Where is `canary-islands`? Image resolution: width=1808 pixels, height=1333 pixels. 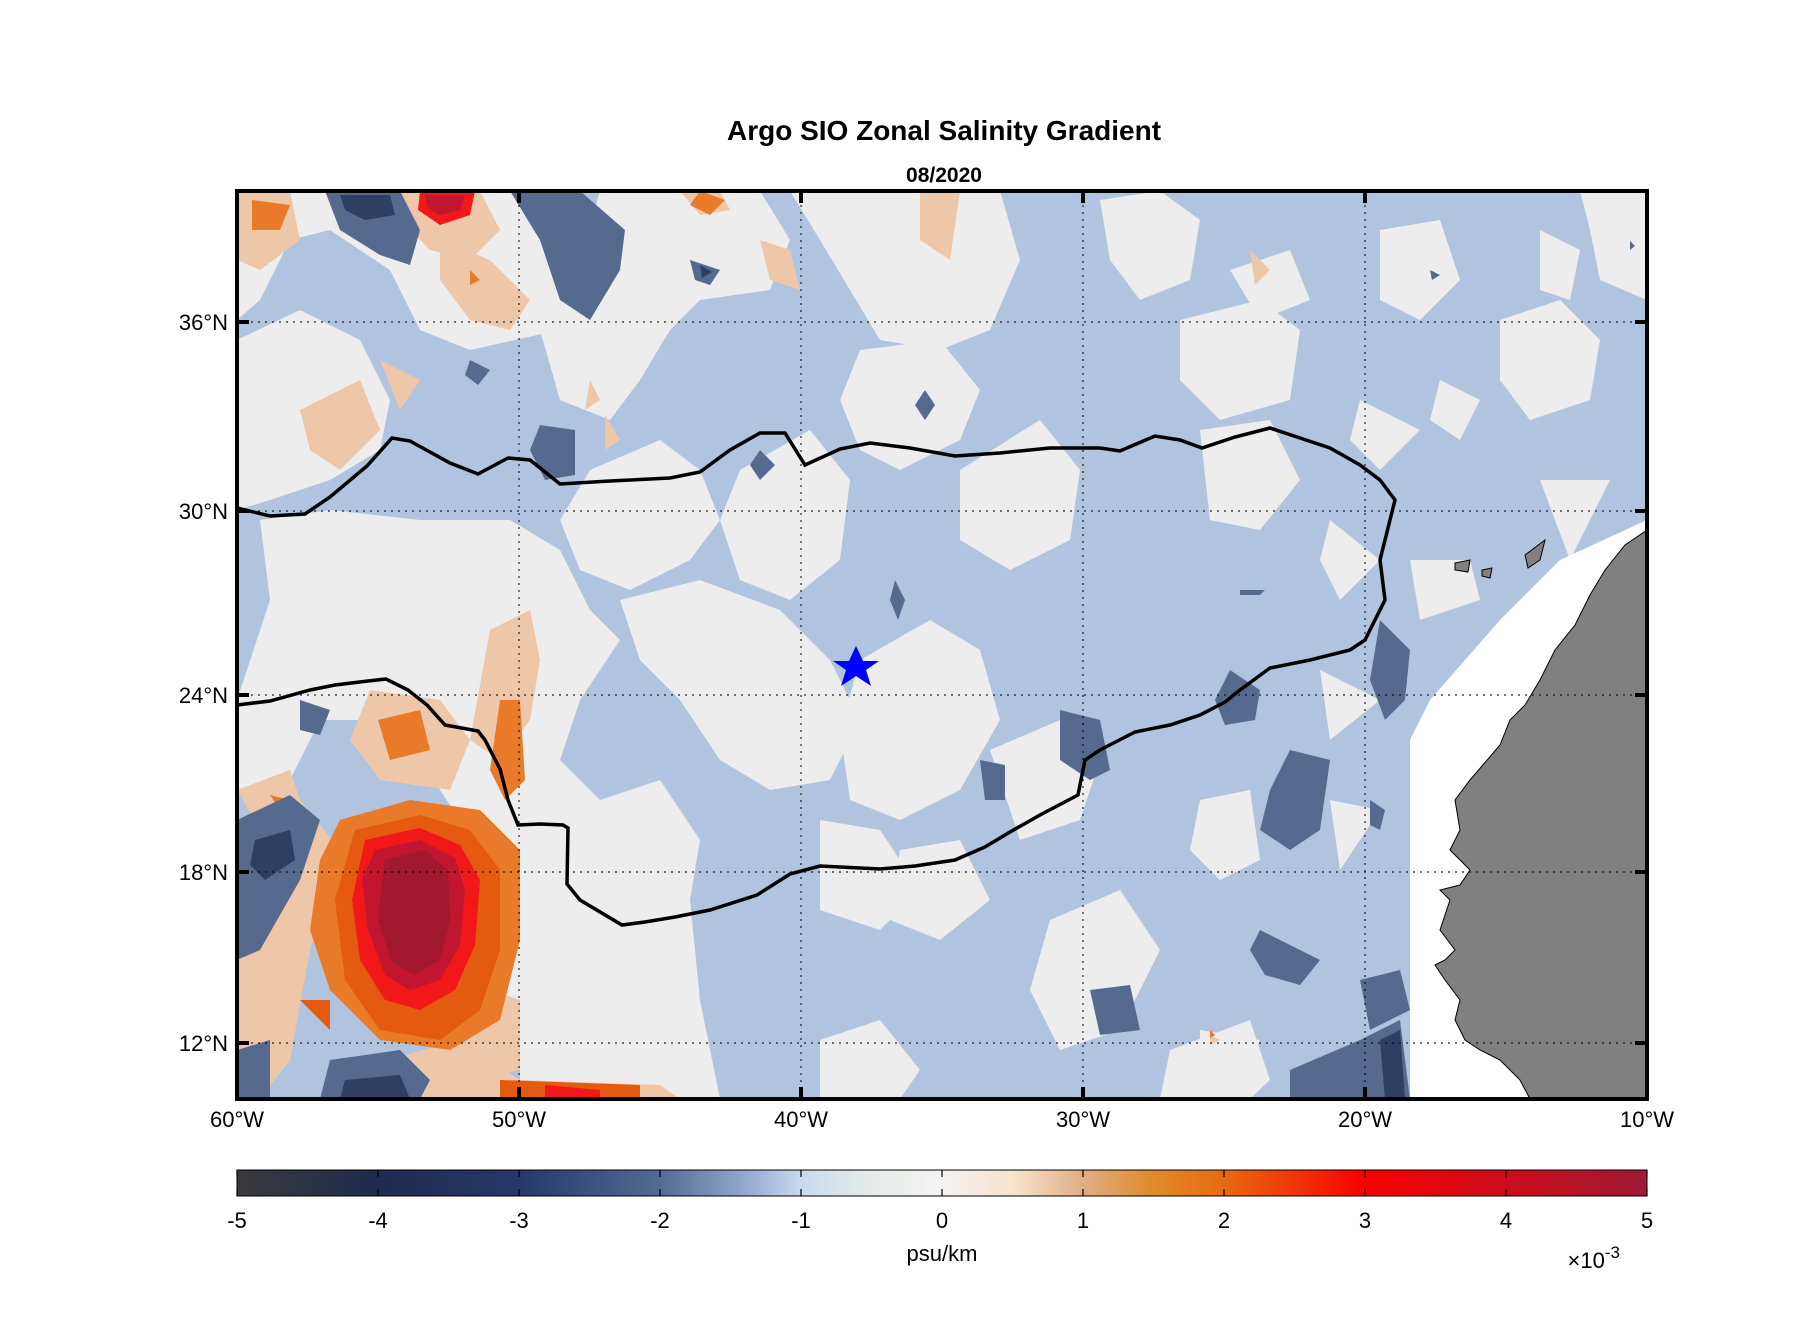 canary-islands is located at coordinates (1500, 558).